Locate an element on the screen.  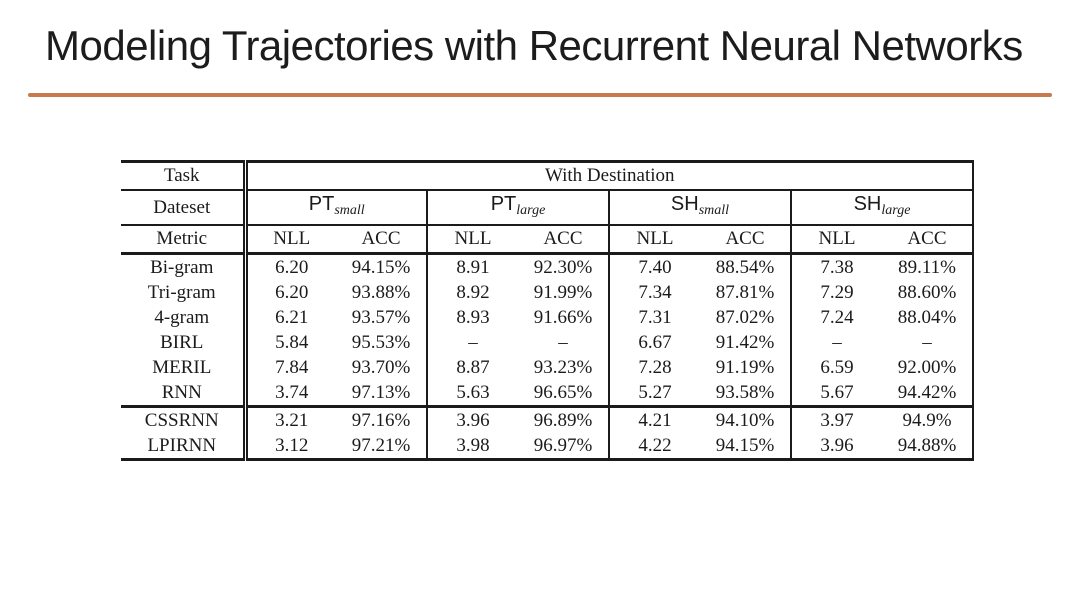
value-cell: 89.11% is located at coordinates (927, 267).